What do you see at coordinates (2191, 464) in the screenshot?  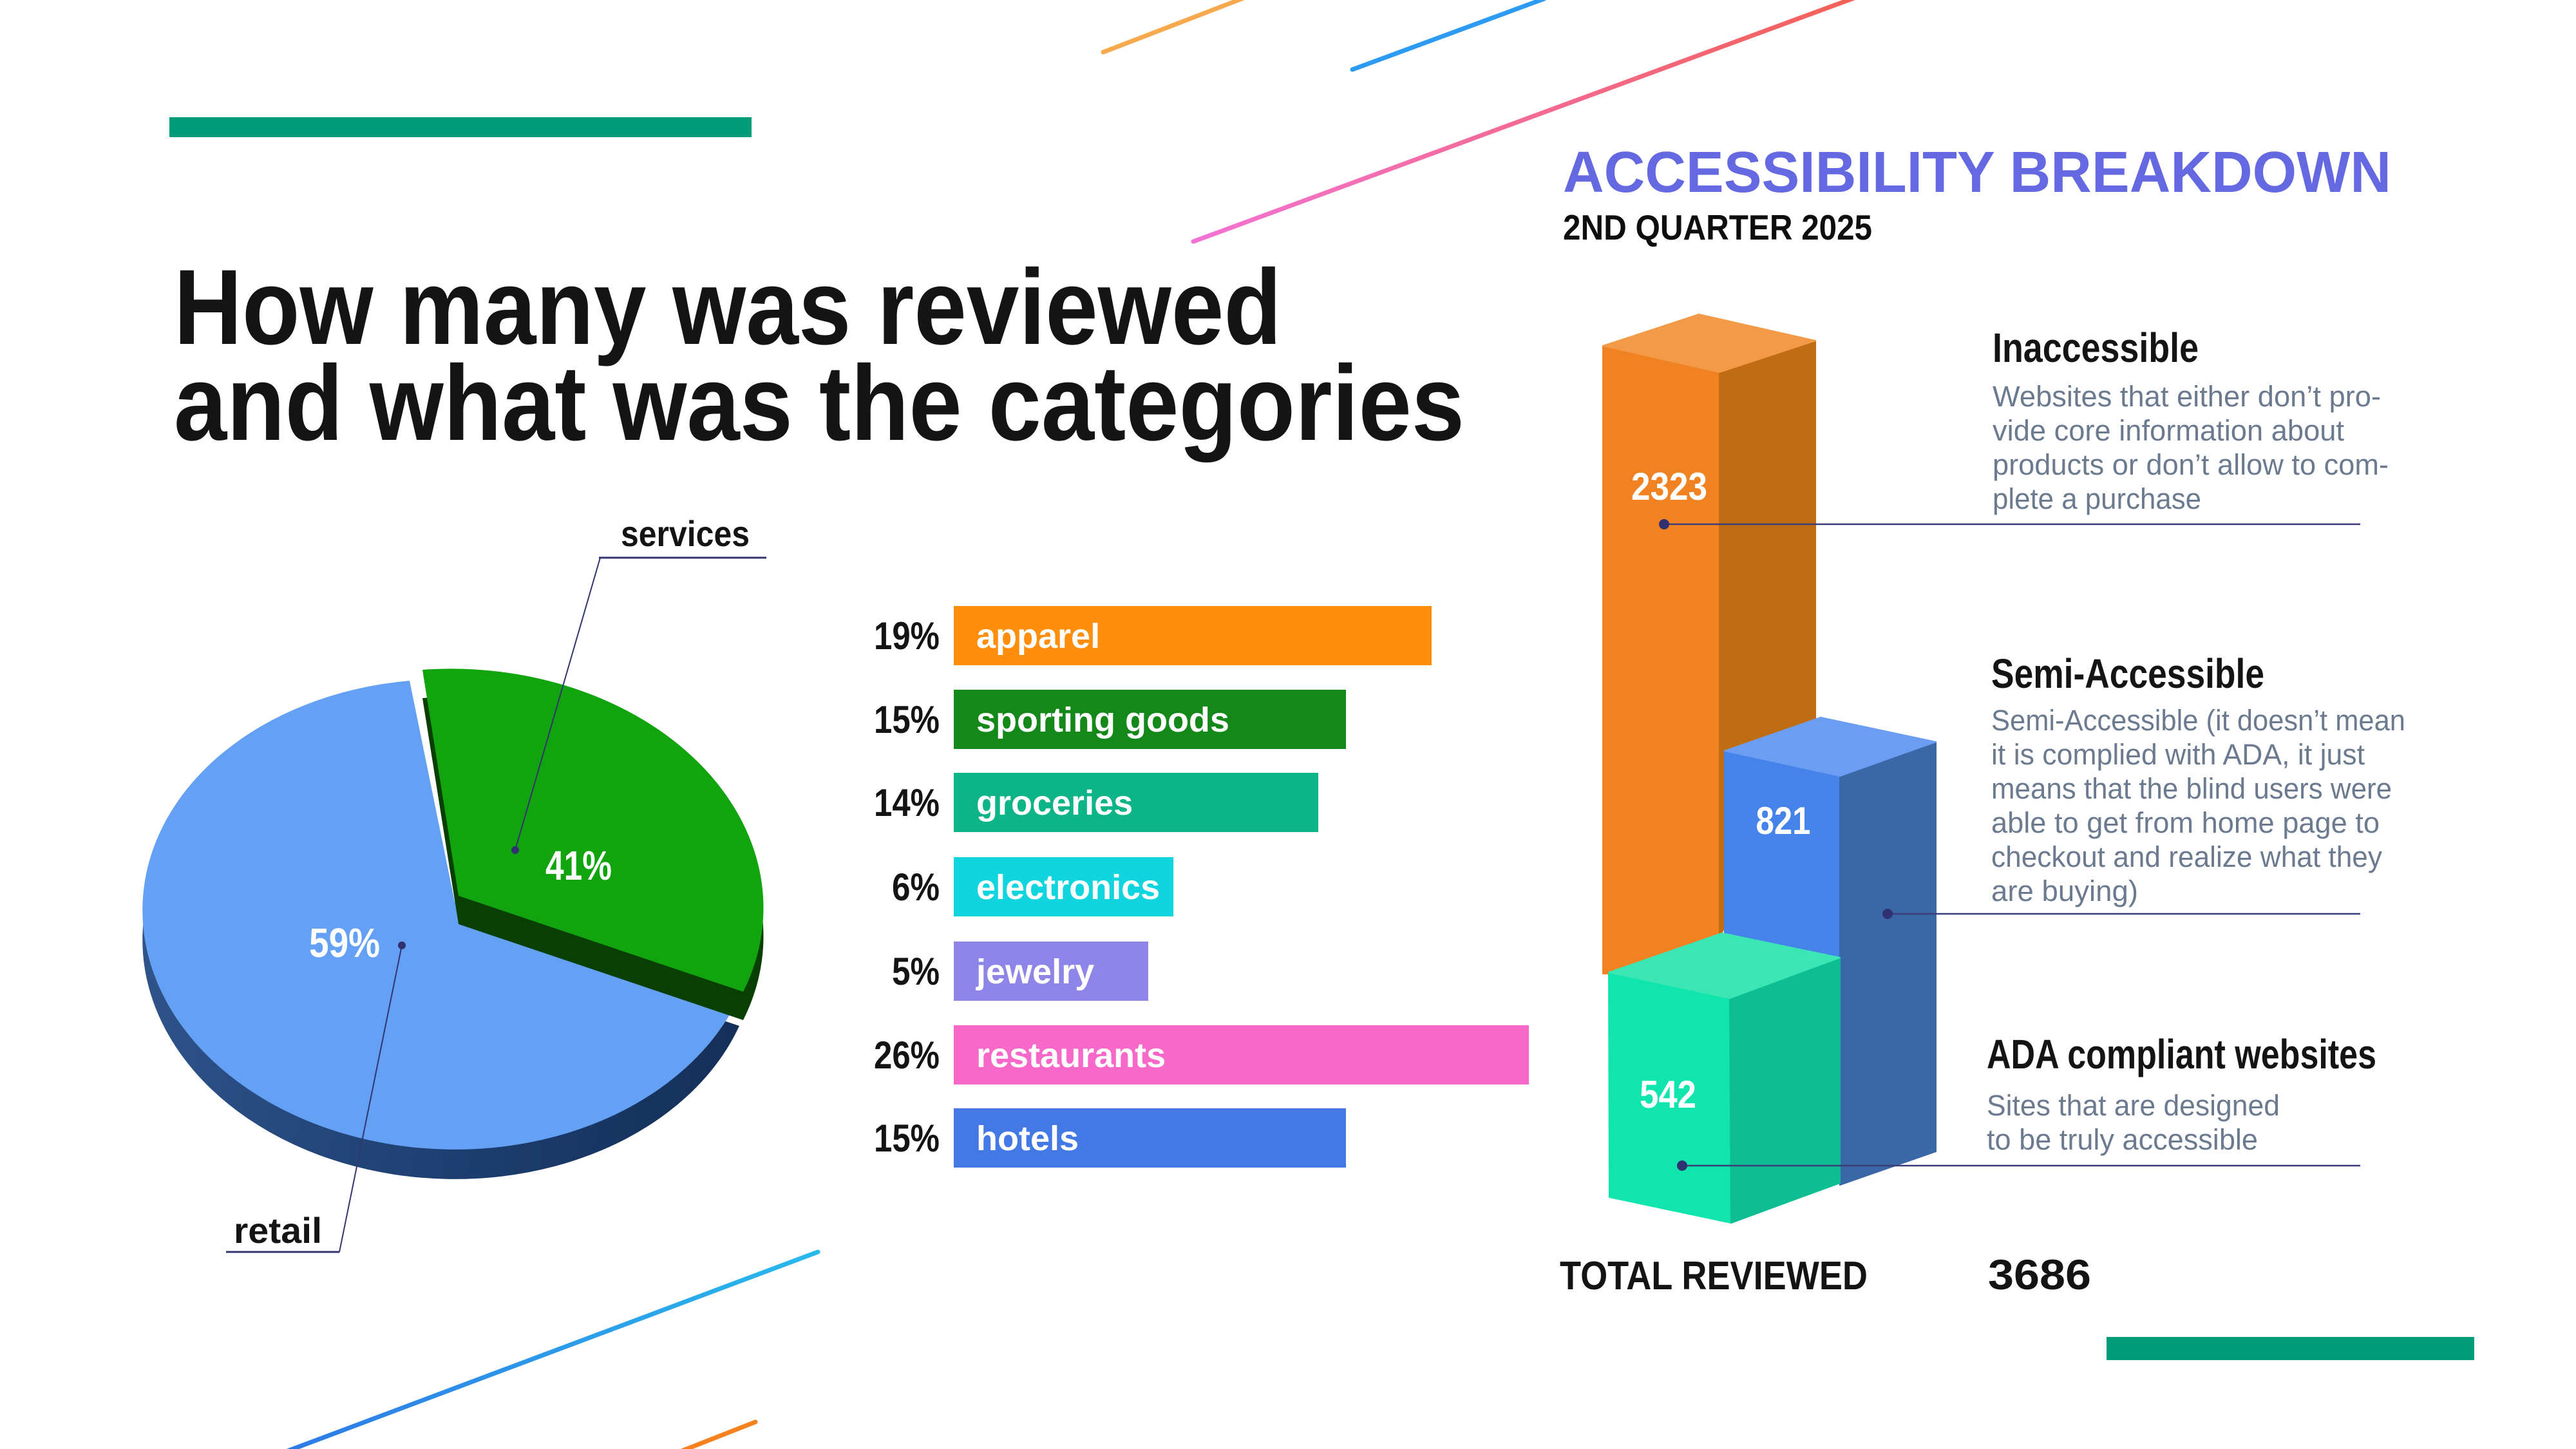 I see `svg-text:products or don’t allow to com: products or don’t allow to com-` at bounding box center [2191, 464].